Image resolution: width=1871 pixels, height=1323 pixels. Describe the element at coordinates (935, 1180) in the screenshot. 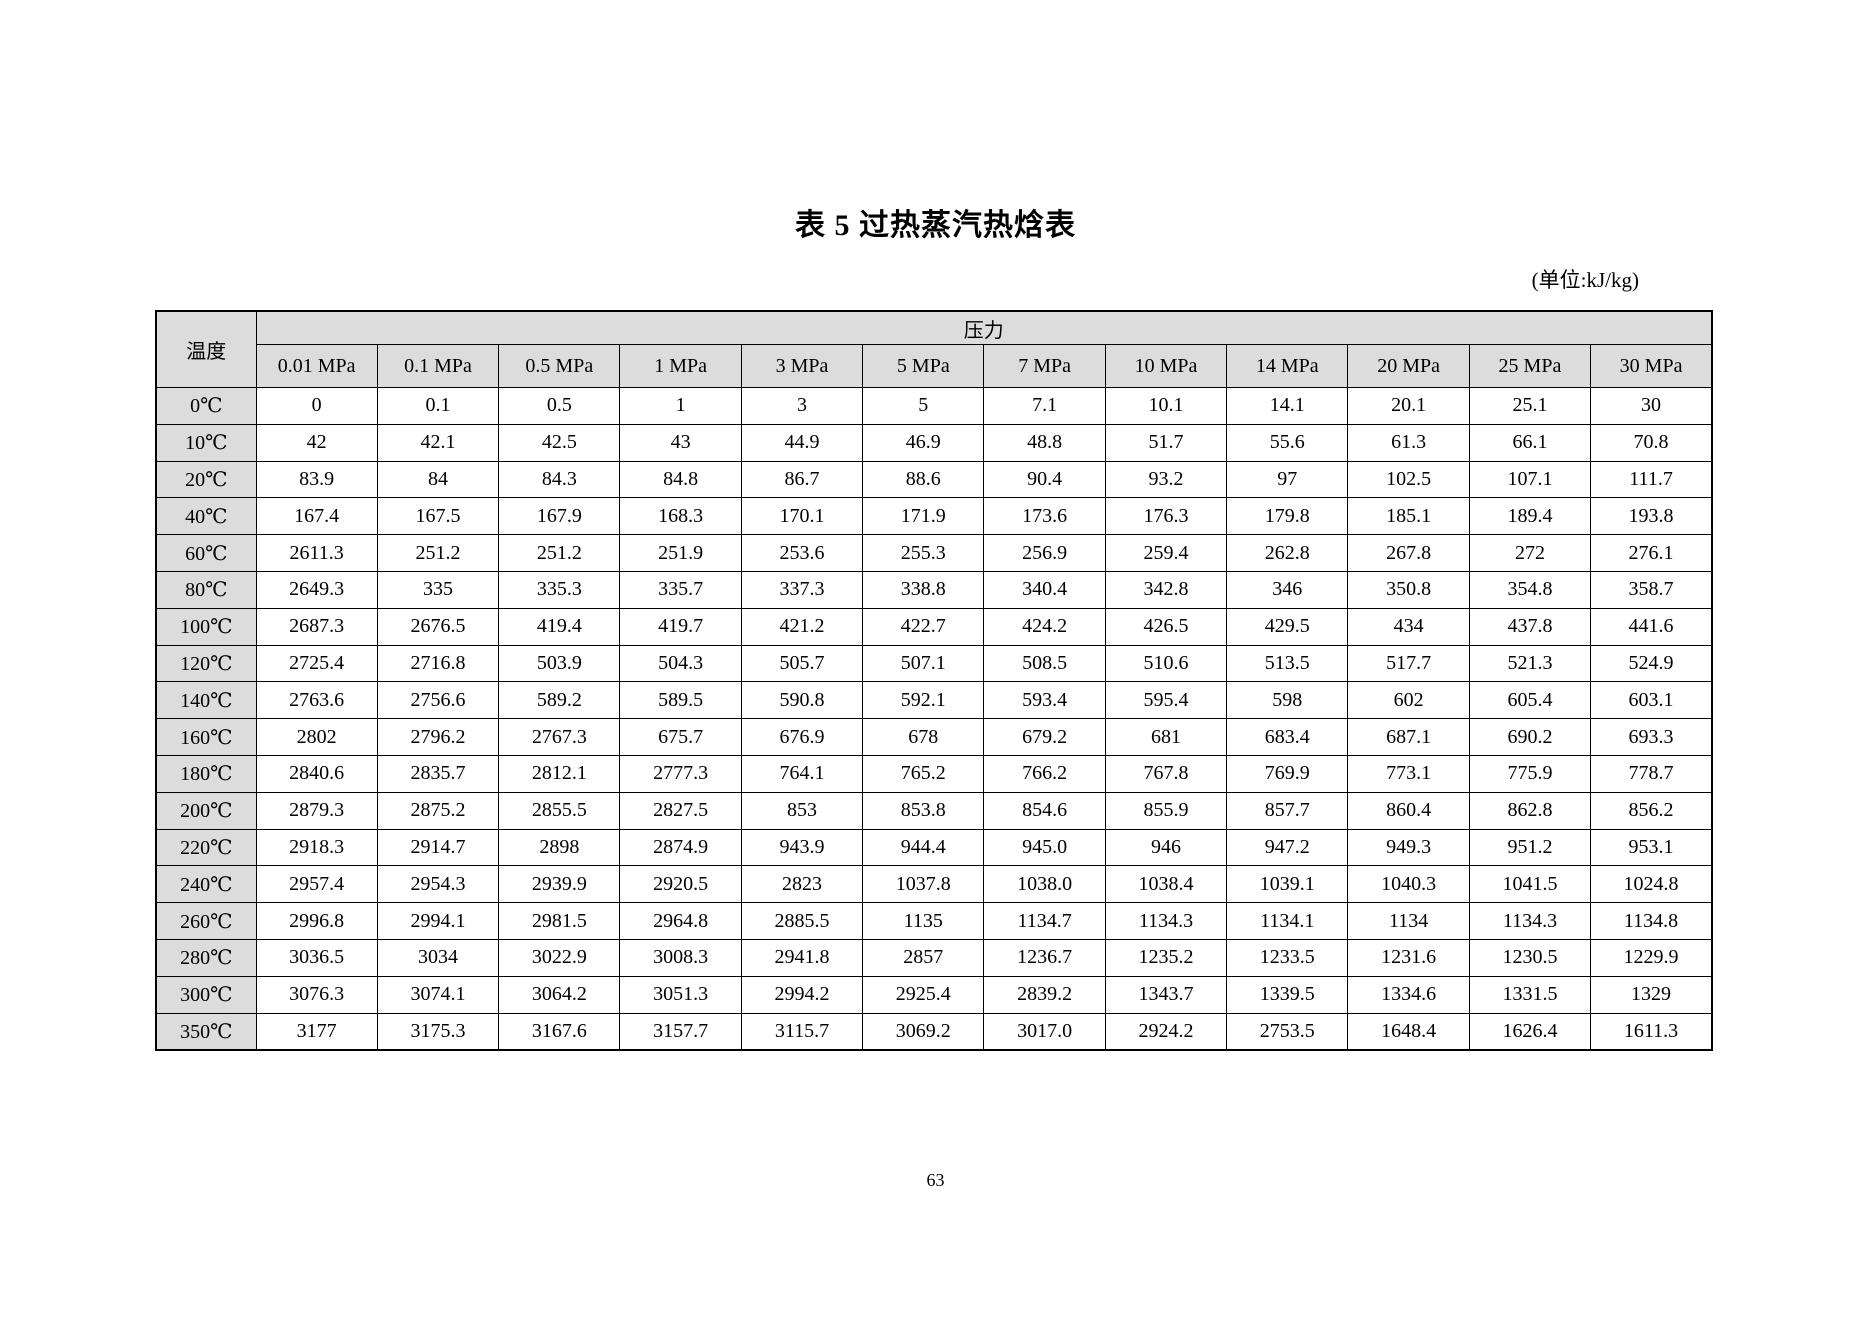

I see `page-number: 63` at that location.